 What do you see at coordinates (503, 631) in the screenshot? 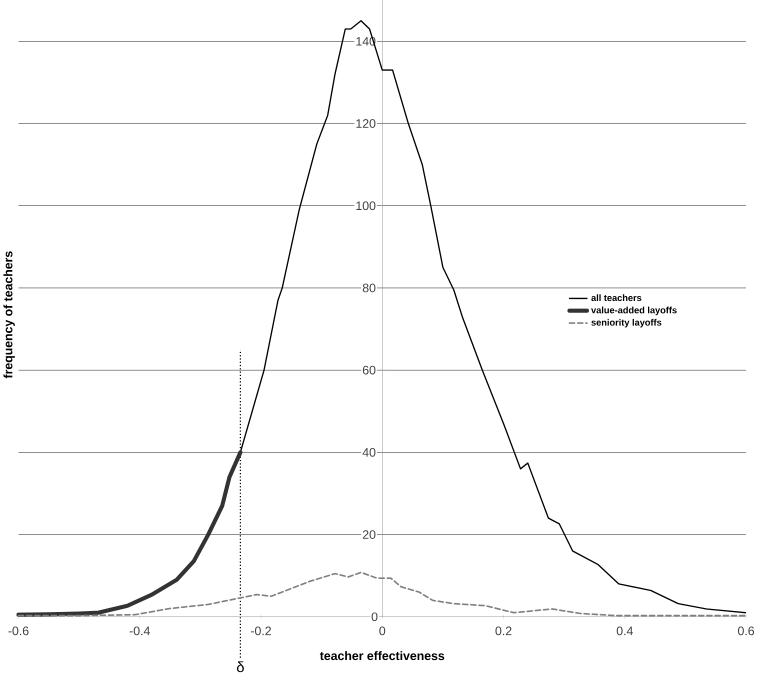
I see `x-tick-label: 0.2` at bounding box center [503, 631].